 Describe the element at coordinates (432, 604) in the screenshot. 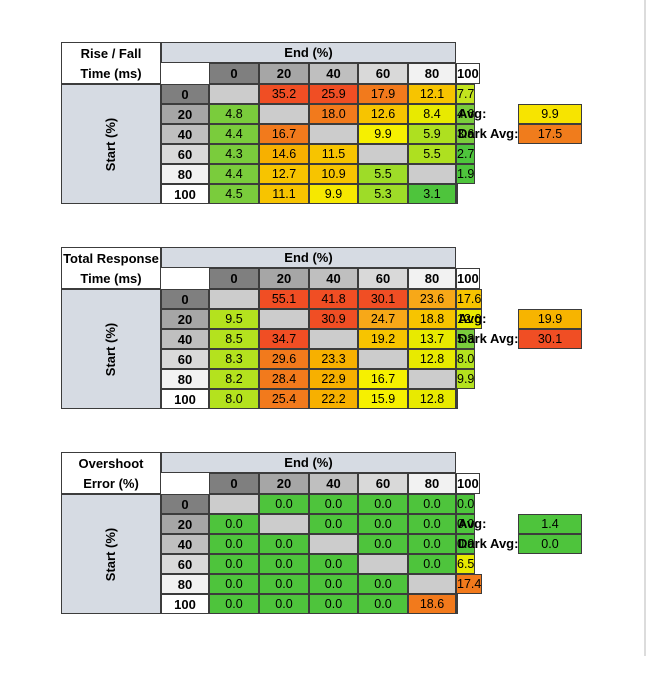

I see `table-cell: 18.6` at that location.